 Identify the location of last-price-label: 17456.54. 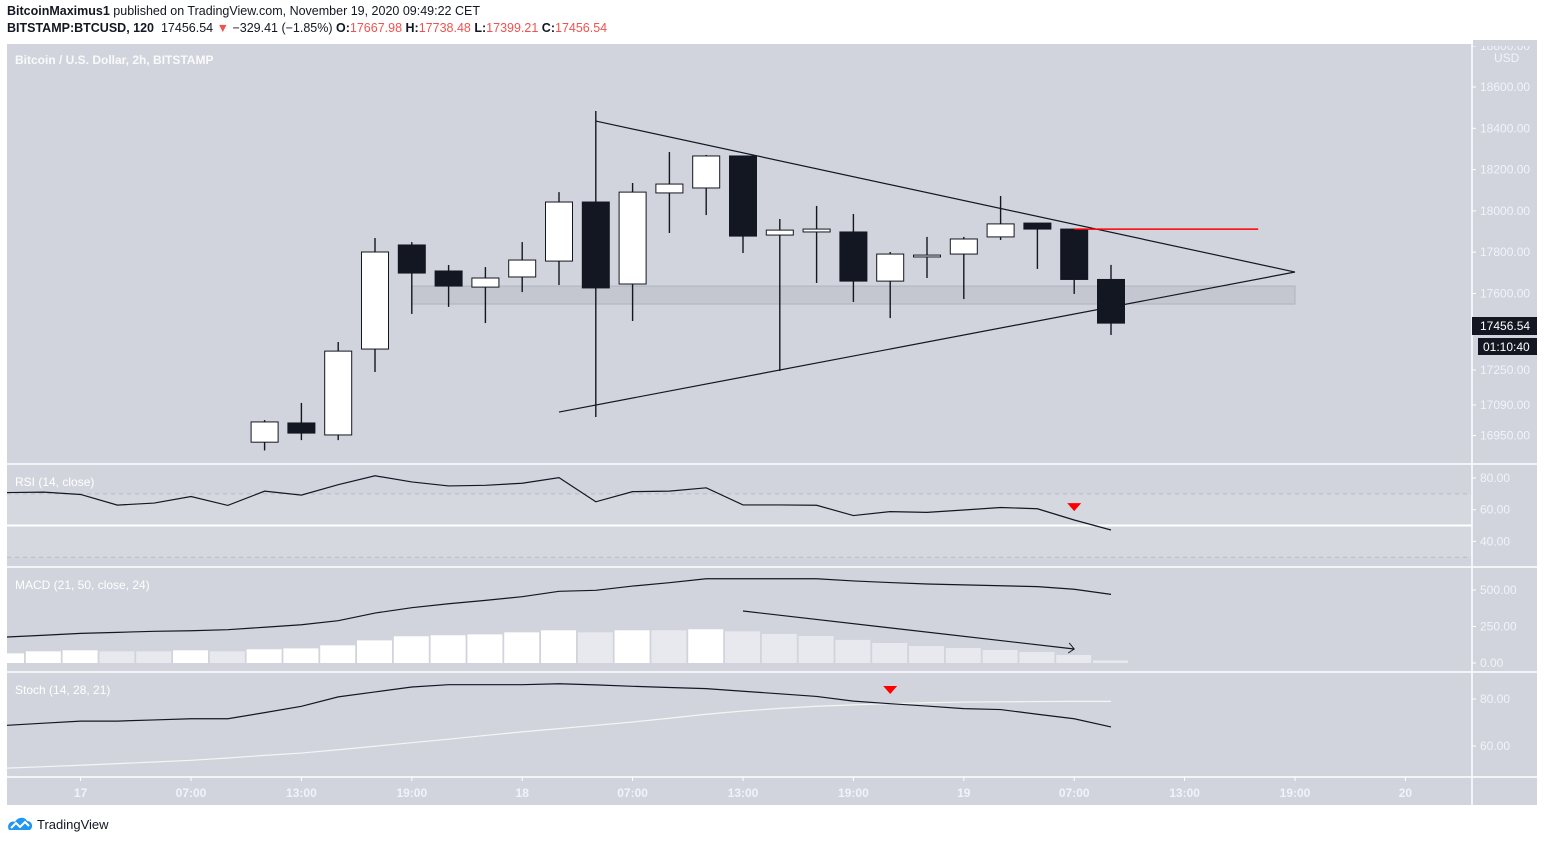
(1505, 326).